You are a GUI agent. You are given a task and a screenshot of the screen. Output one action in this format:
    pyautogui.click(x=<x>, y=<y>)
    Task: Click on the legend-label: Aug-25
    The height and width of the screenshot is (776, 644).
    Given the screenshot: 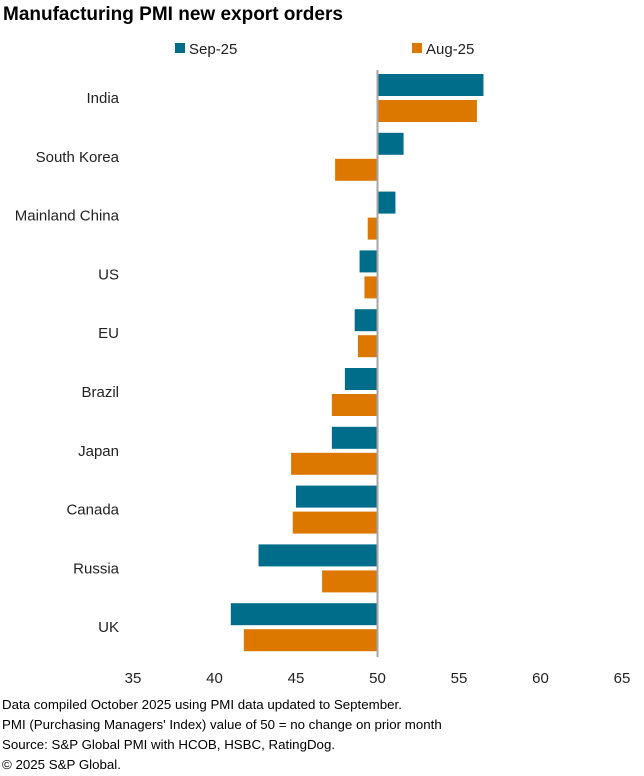 What is the action you would take?
    pyautogui.click(x=450, y=49)
    